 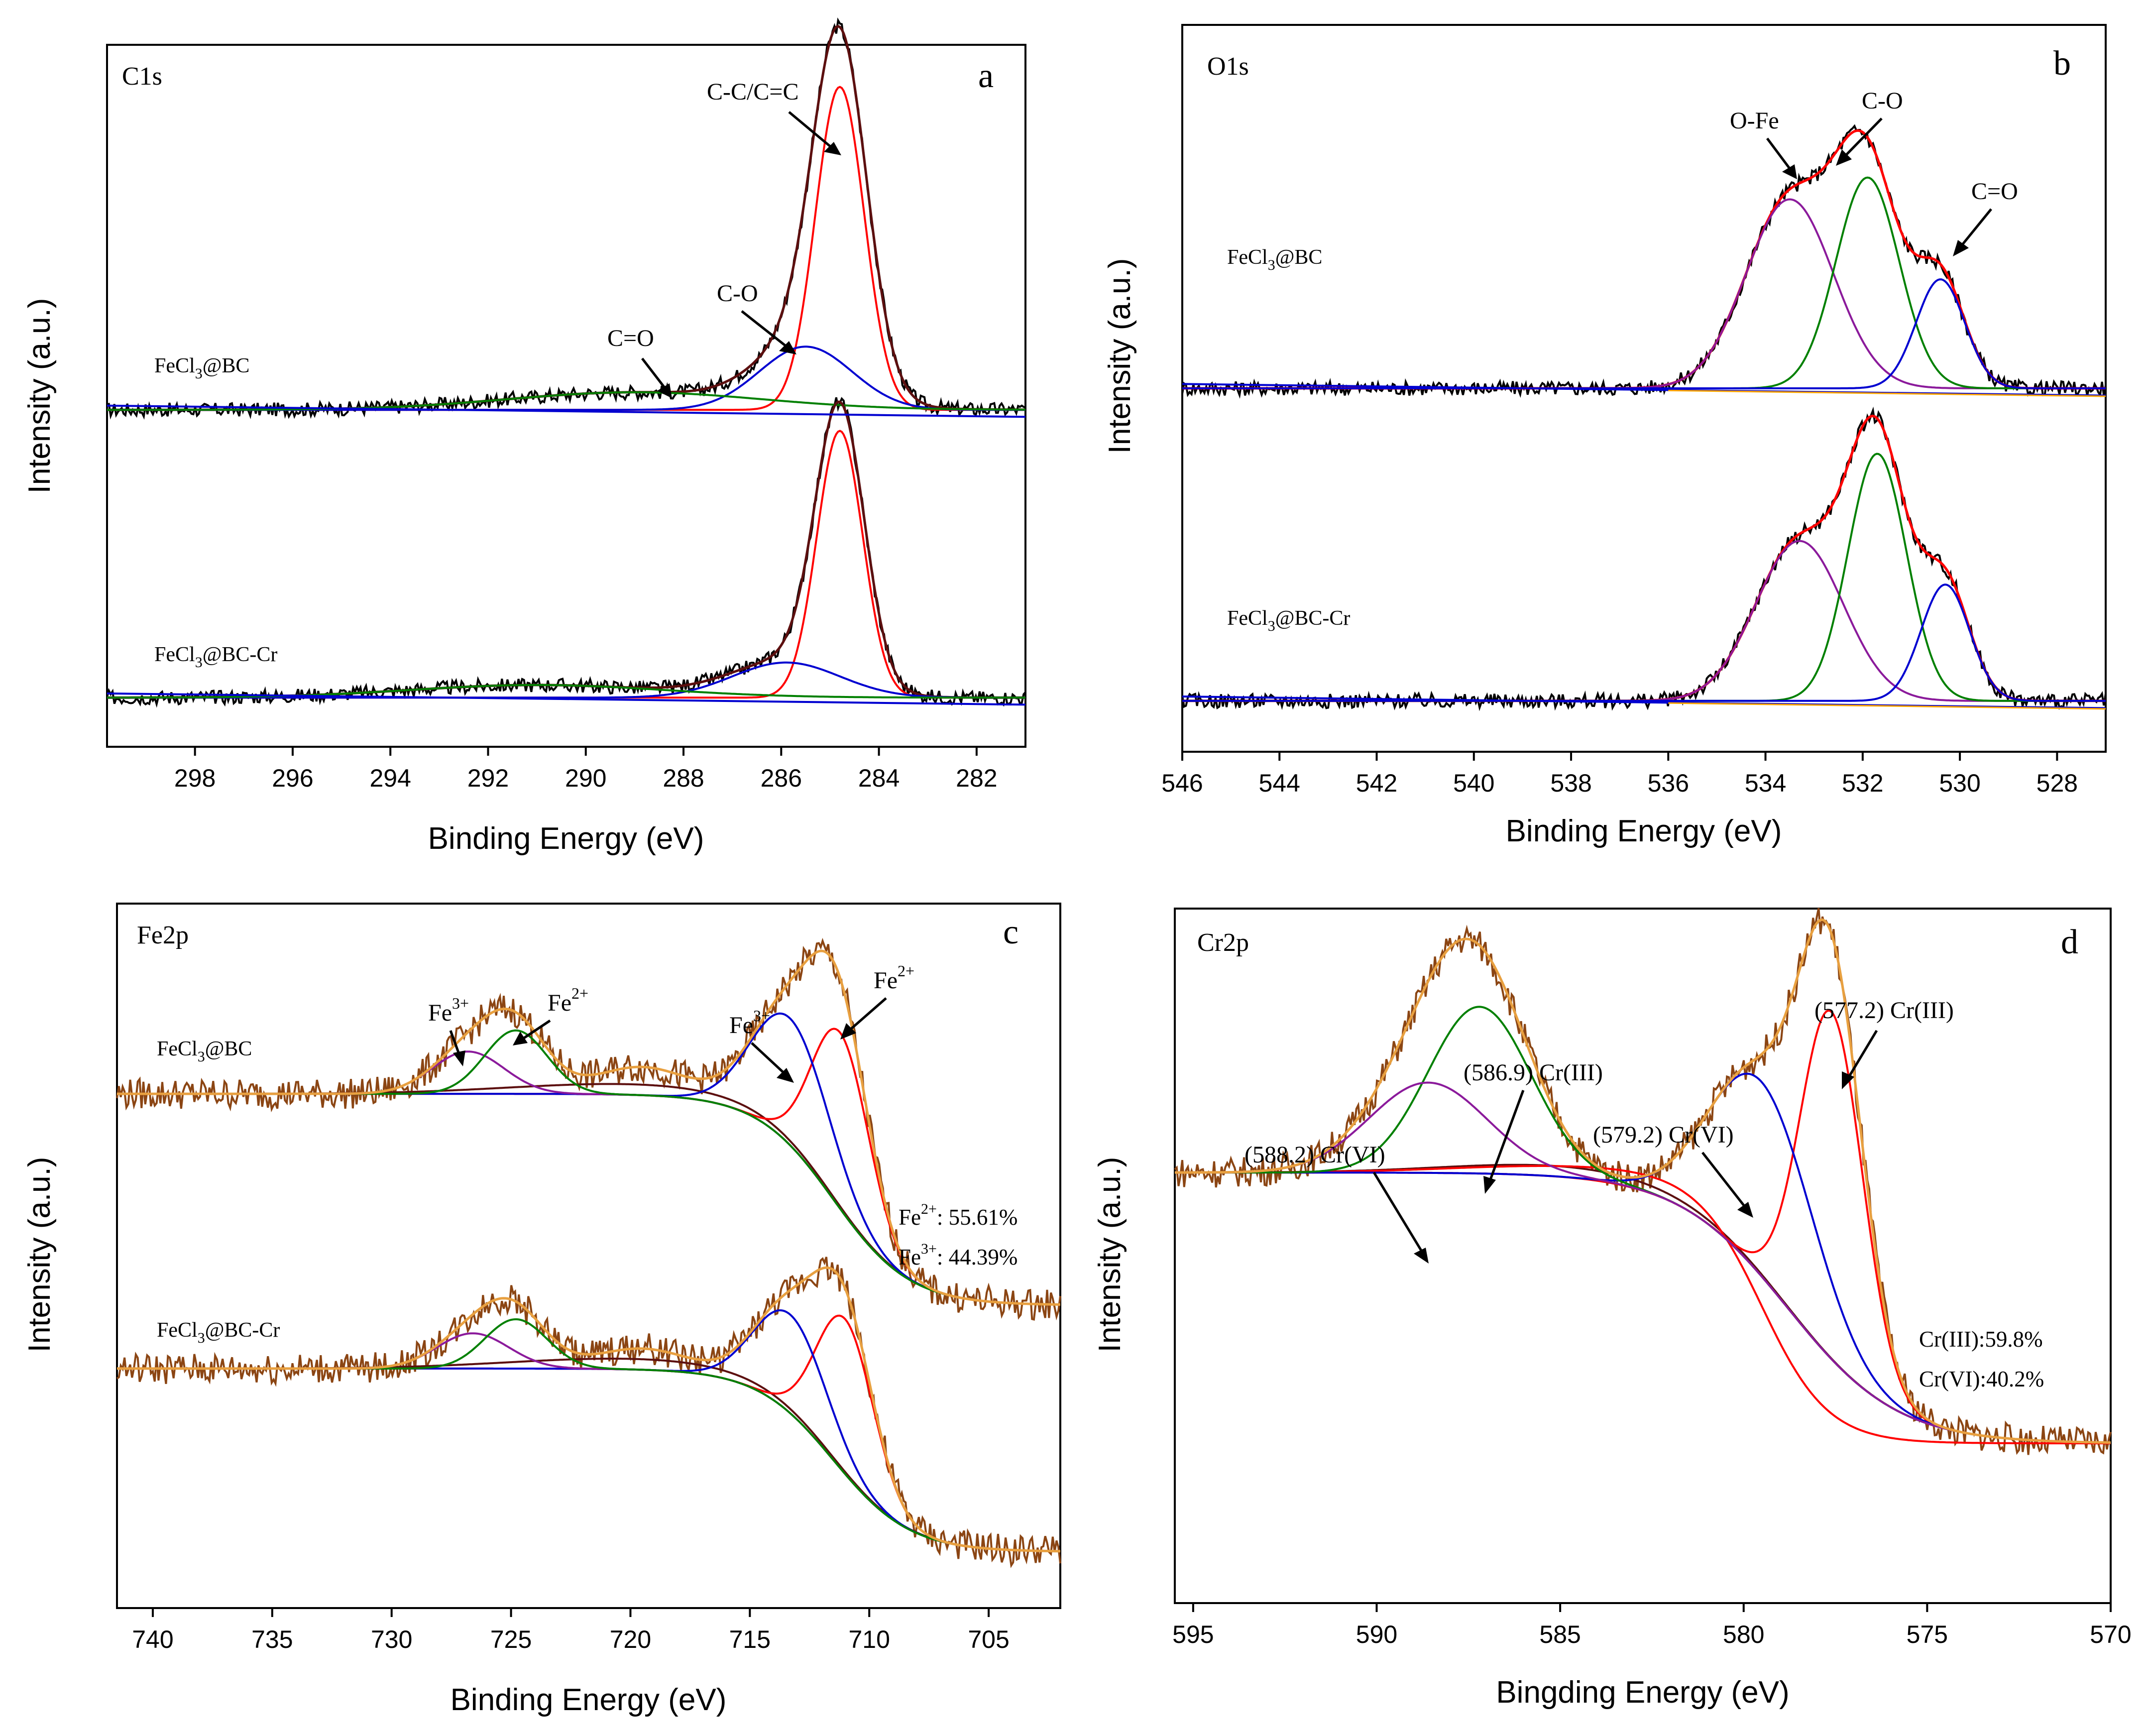 I want to click on percent-c-1: Fe2+: 55.61%, so click(x=958, y=1216).